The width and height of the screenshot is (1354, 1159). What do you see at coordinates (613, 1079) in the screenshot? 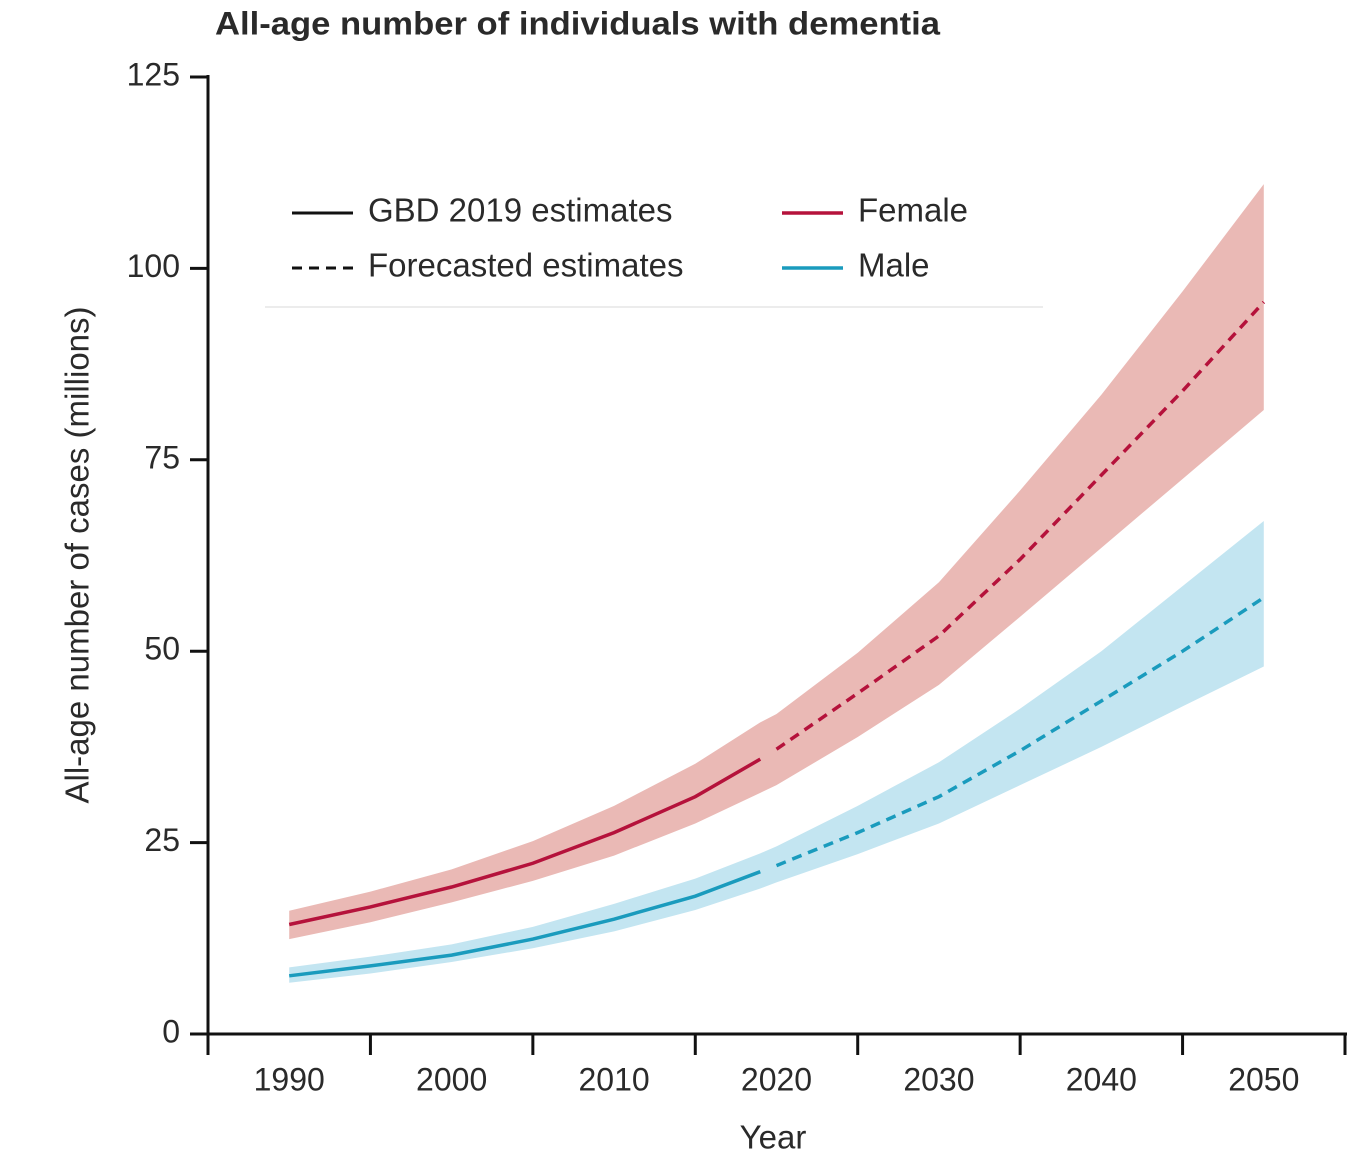
I see `x-tick-label: 2010` at bounding box center [613, 1079].